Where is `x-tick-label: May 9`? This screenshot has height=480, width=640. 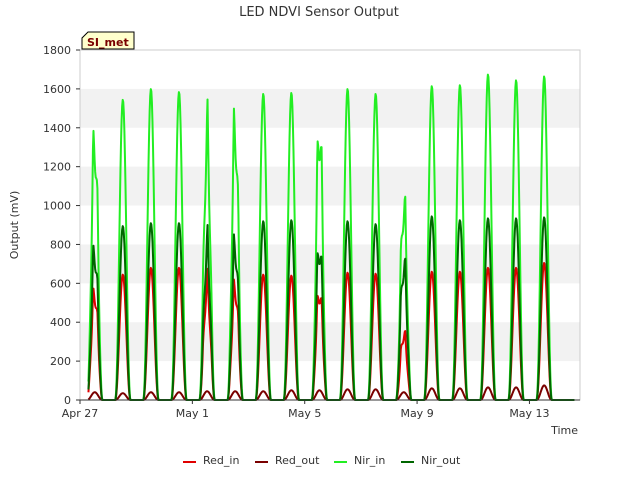
x-tick-label: May 9 is located at coordinates (416, 413).